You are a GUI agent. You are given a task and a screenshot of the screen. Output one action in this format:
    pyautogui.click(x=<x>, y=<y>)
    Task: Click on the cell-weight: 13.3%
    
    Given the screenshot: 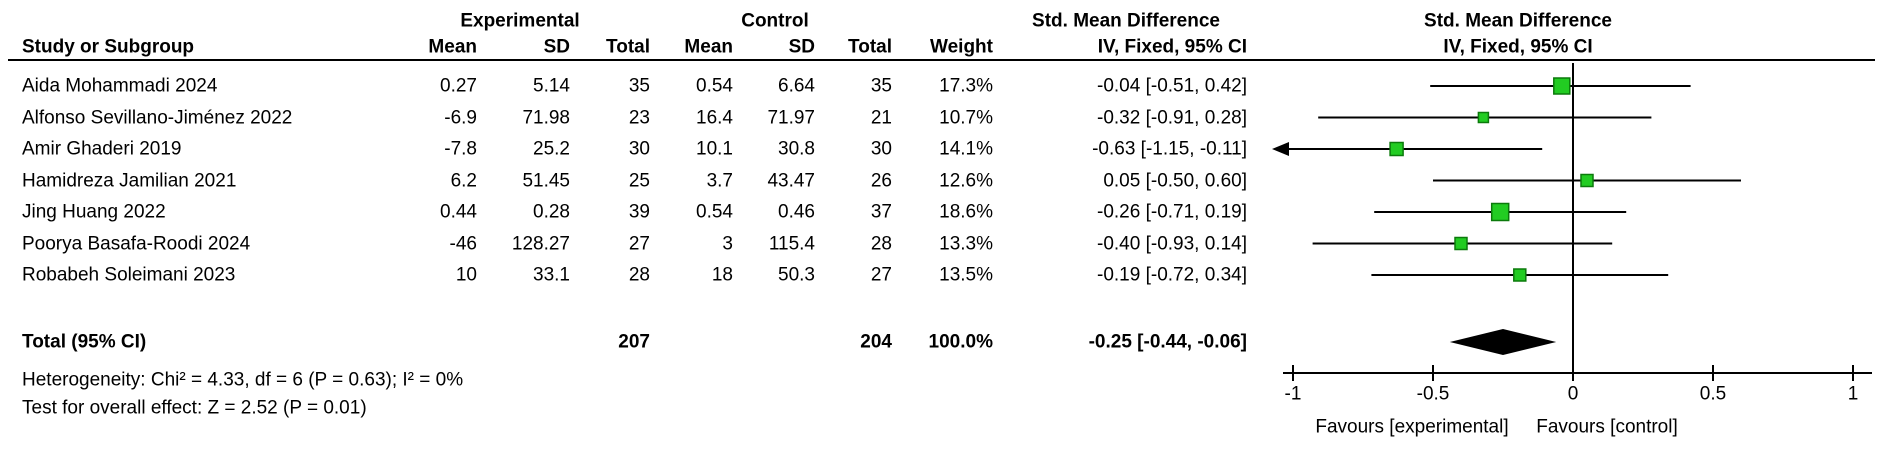 What is the action you would take?
    pyautogui.click(x=966, y=243)
    